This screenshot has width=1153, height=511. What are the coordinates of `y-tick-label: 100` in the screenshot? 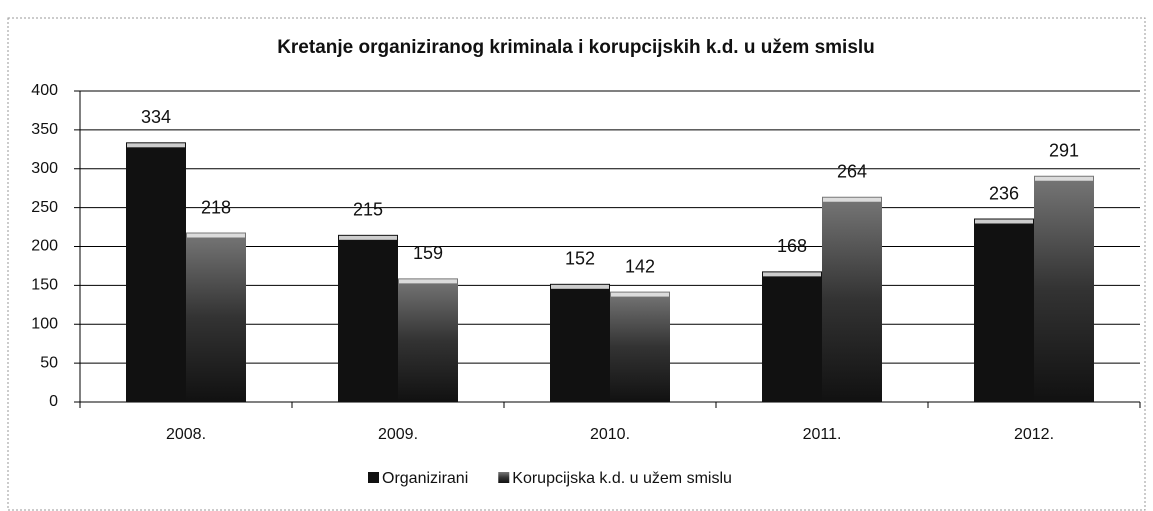 It's located at (44, 323).